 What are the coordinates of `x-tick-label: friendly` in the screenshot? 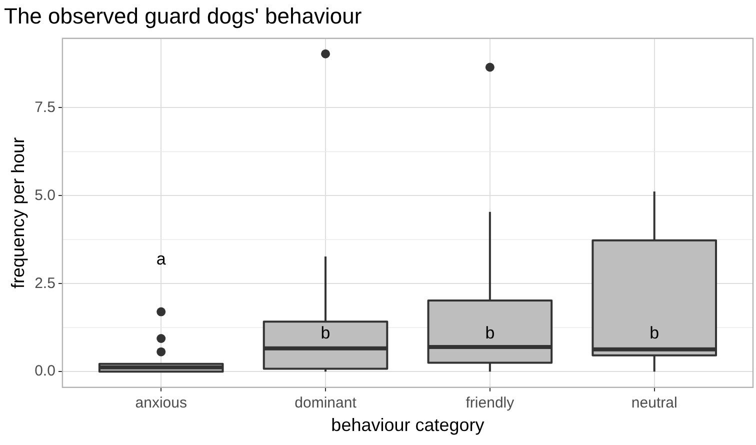 It's located at (490, 403).